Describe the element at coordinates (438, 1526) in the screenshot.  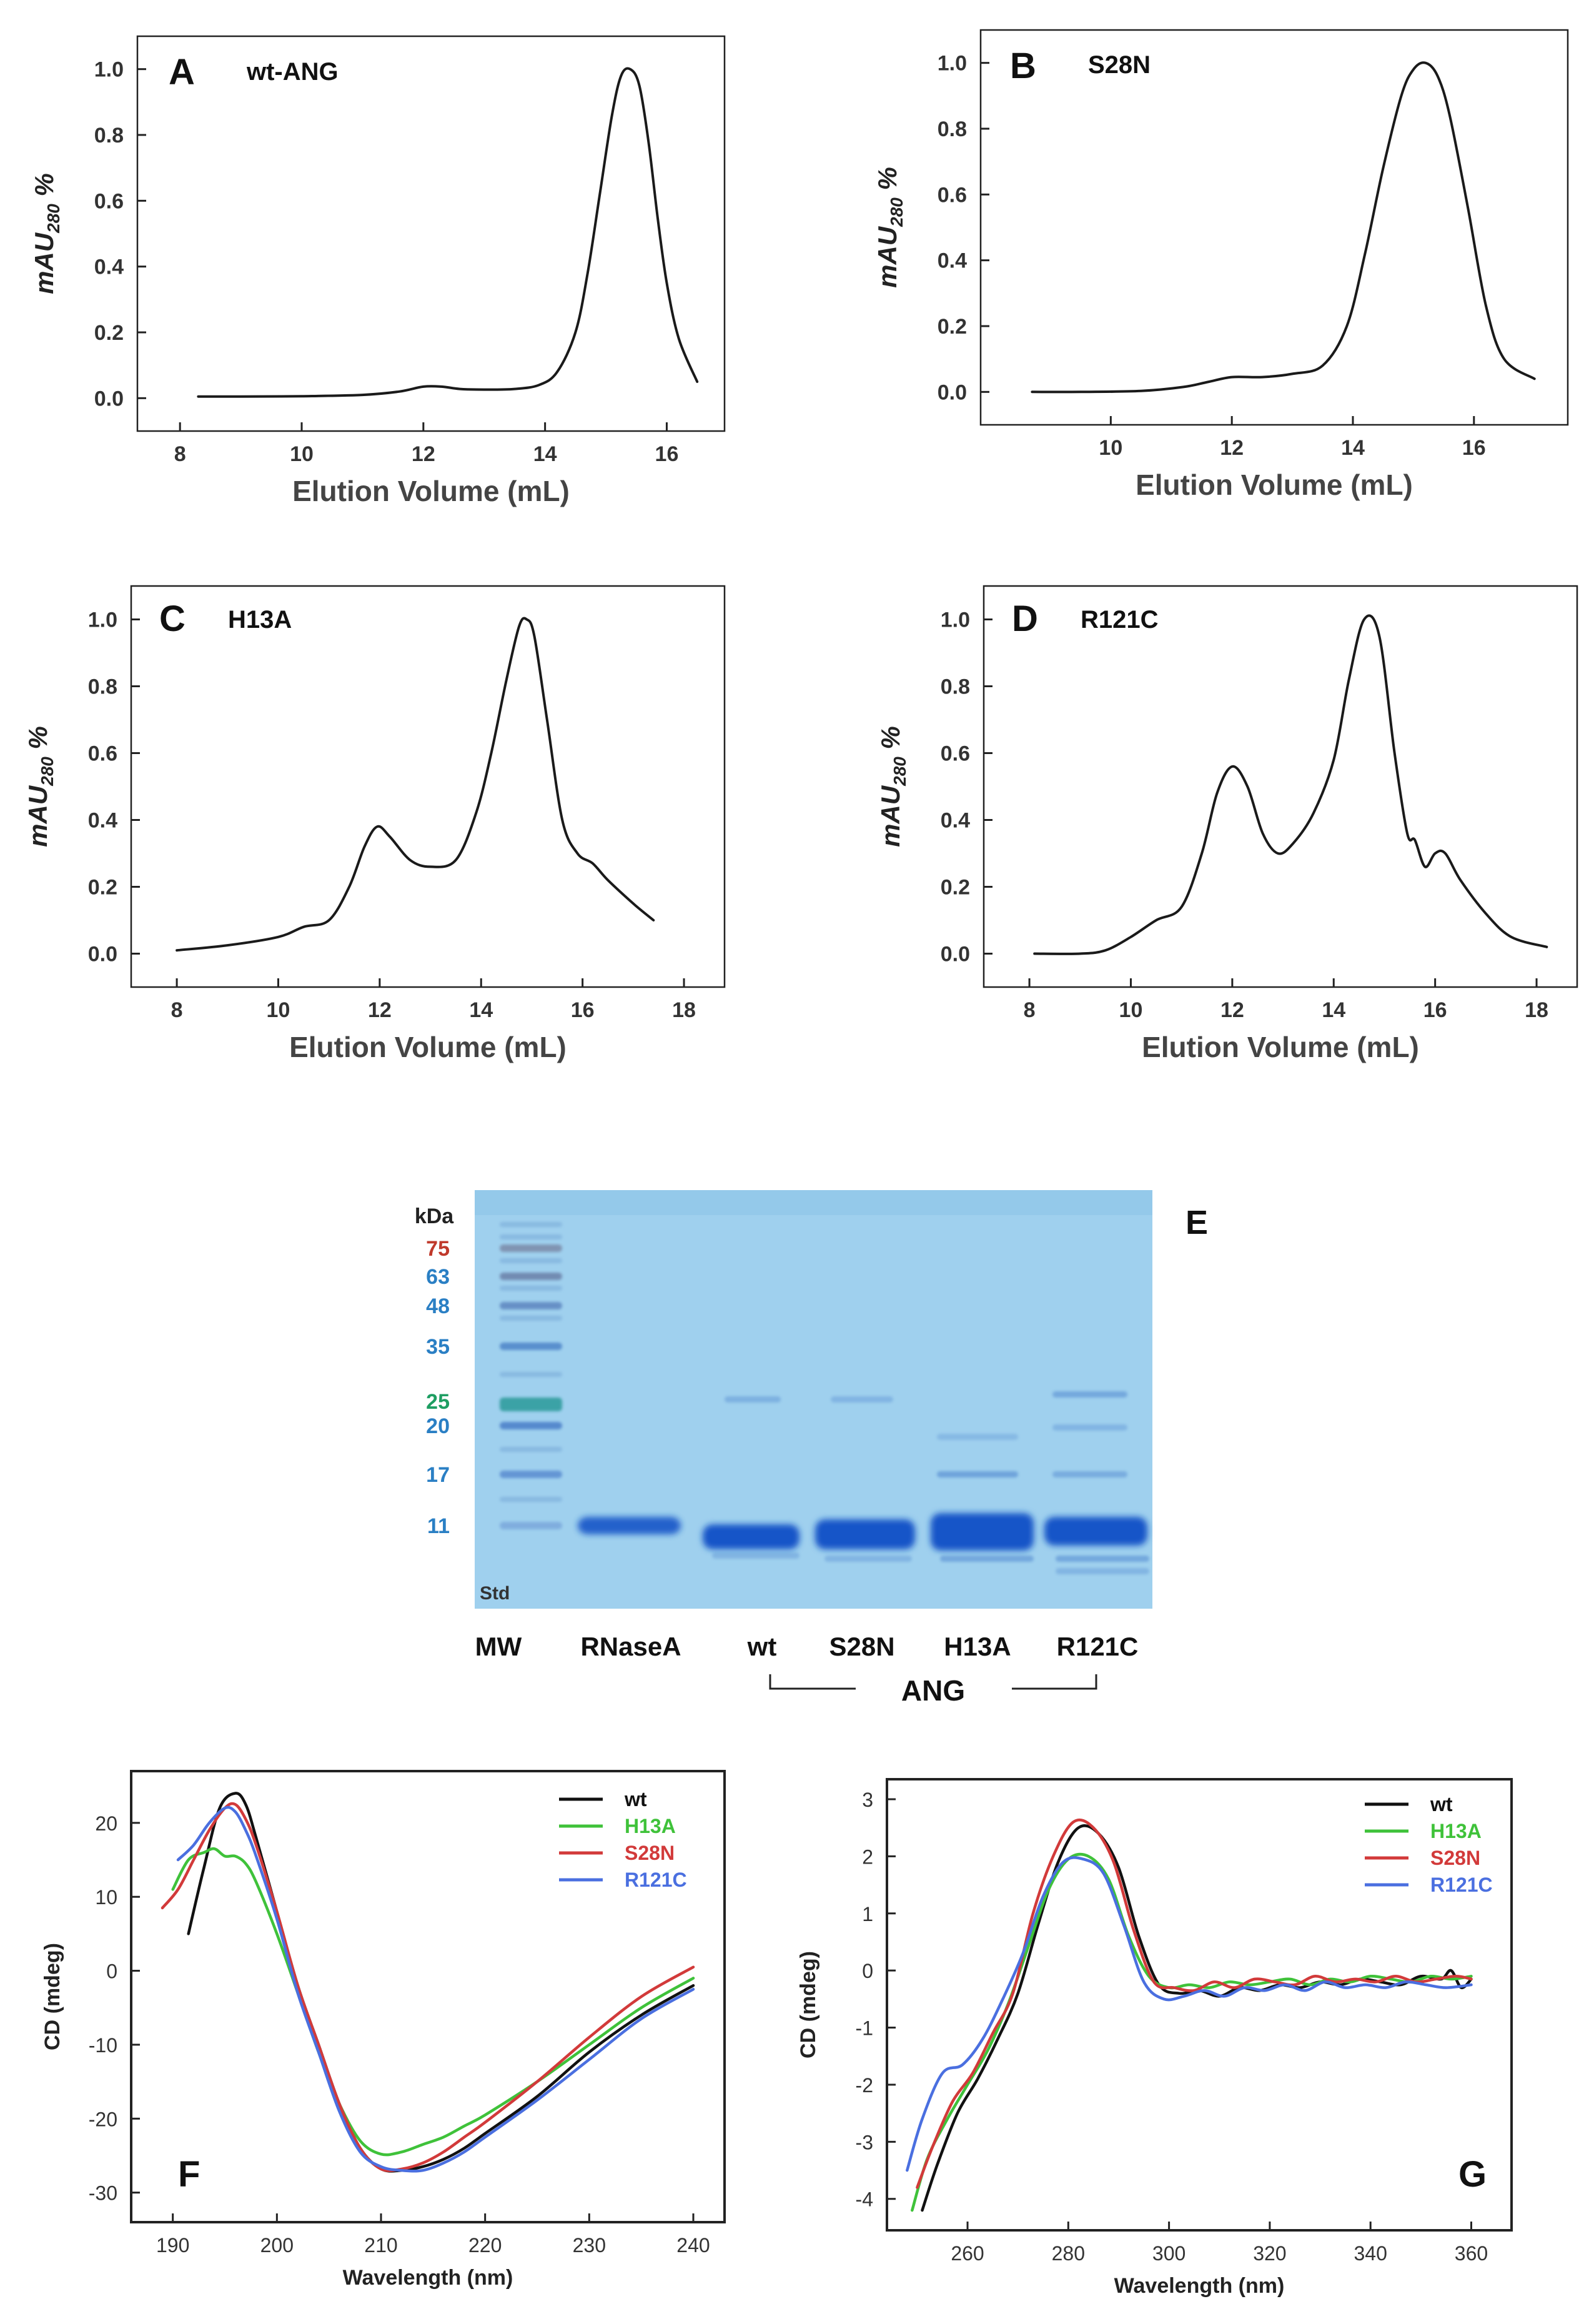
I see `gel-marker-label-11: 11` at that location.